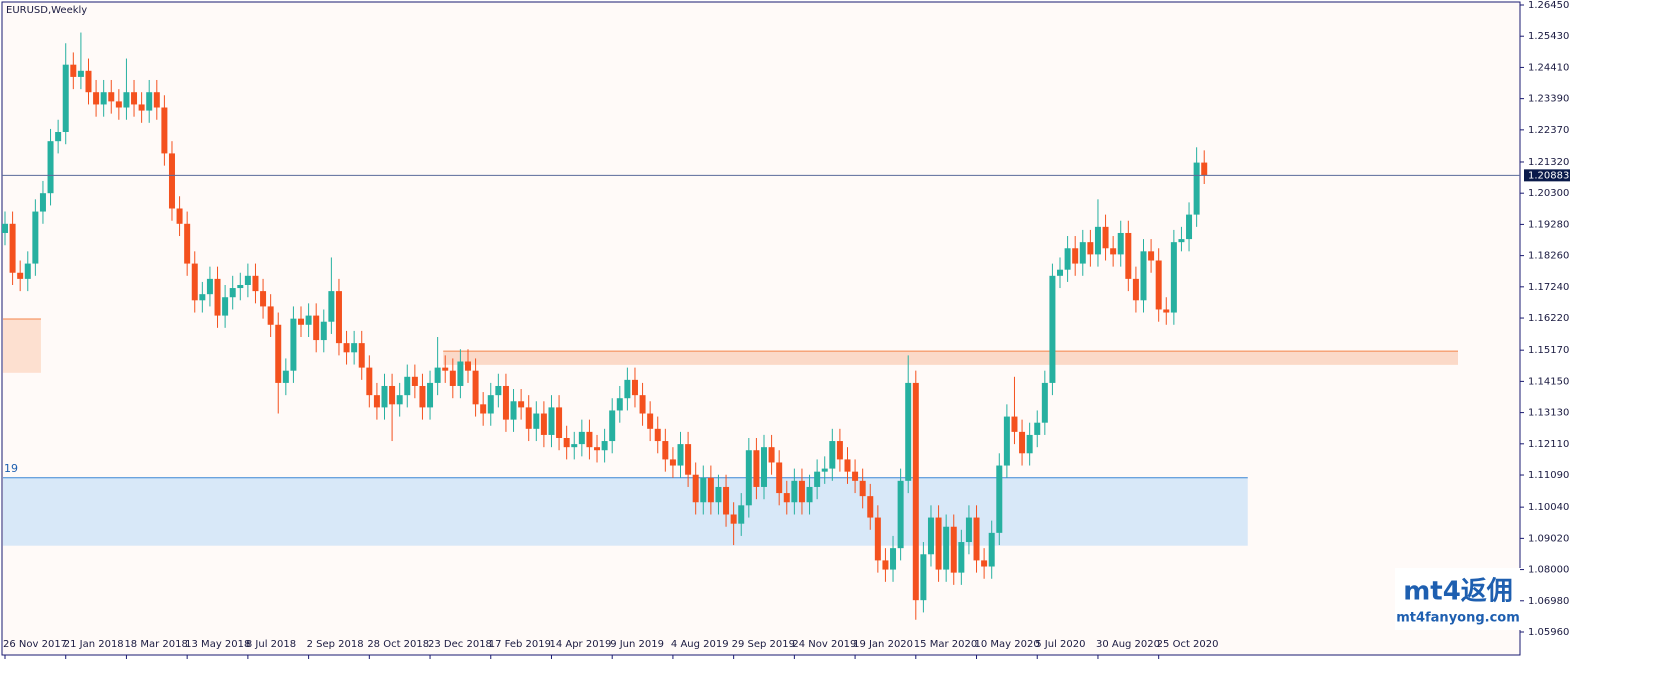  I want to click on y-tick-label: 1.11090, so click(1548, 475).